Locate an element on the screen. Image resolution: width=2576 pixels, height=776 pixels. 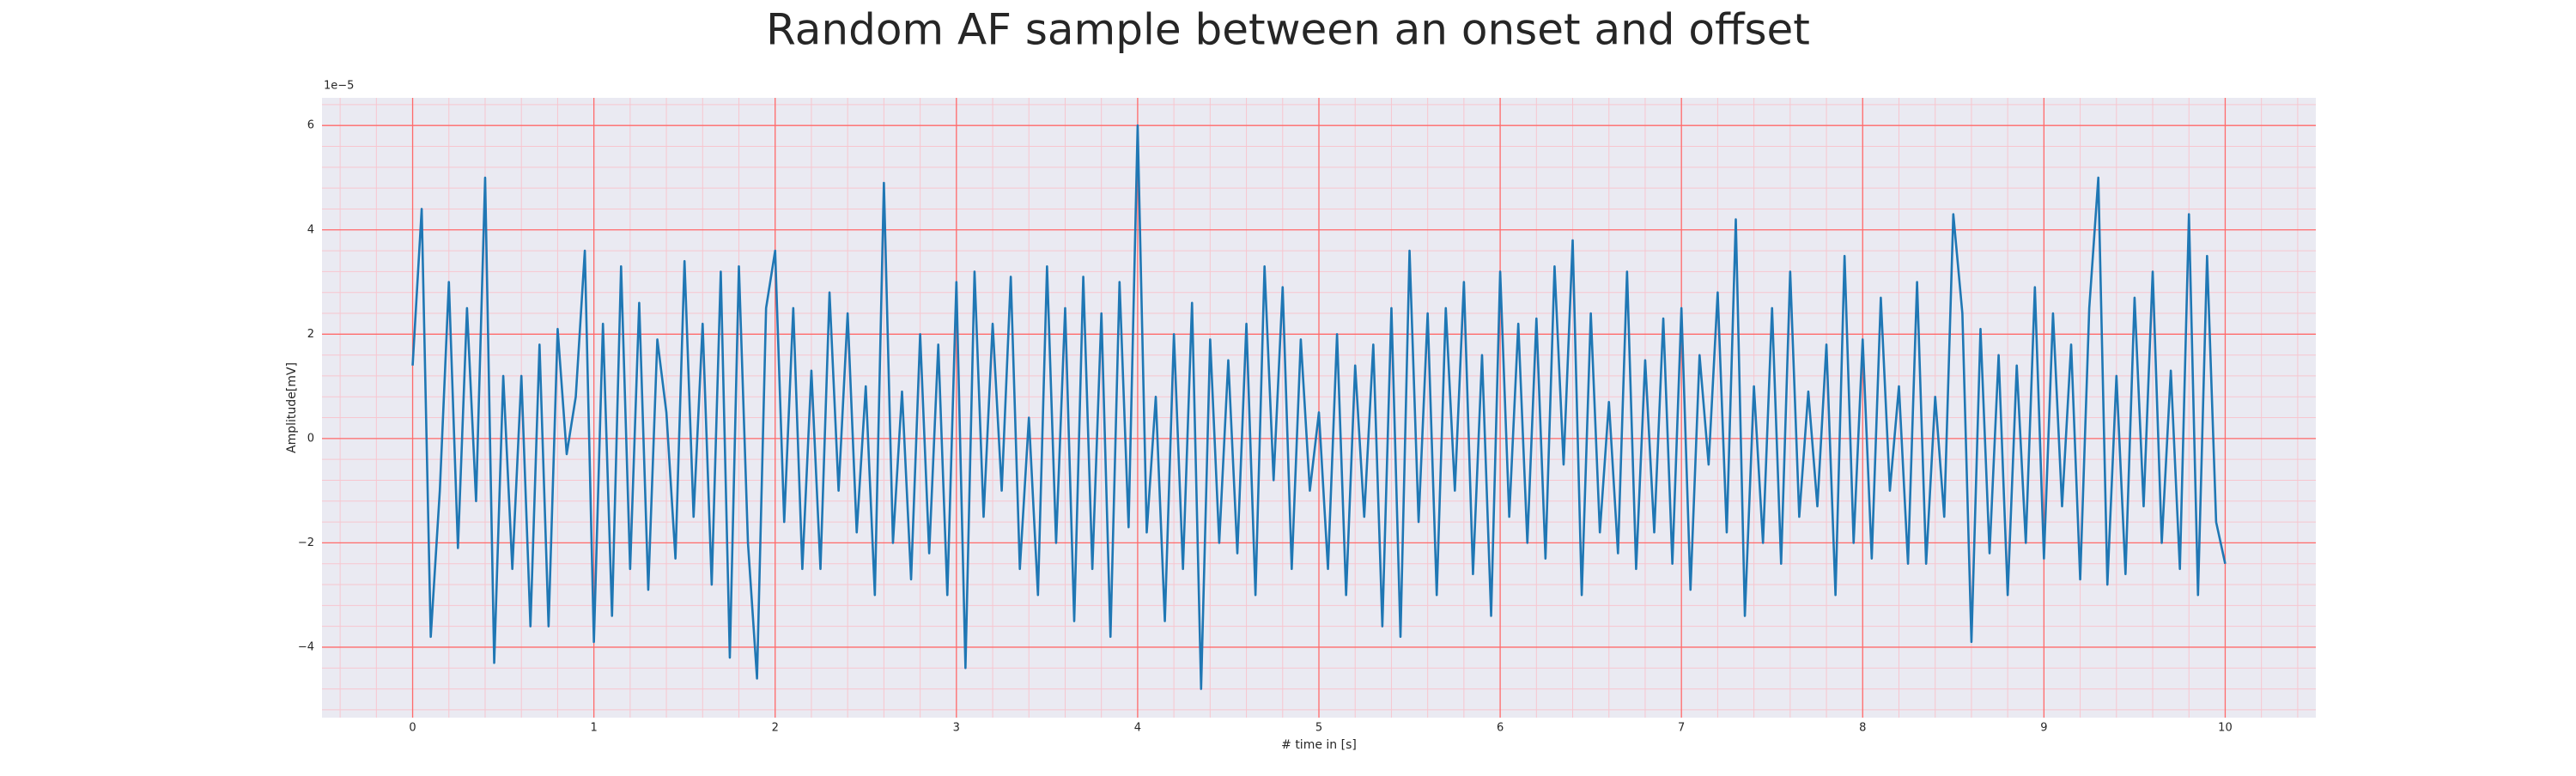
x-tick-label: 2 is located at coordinates (775, 728).